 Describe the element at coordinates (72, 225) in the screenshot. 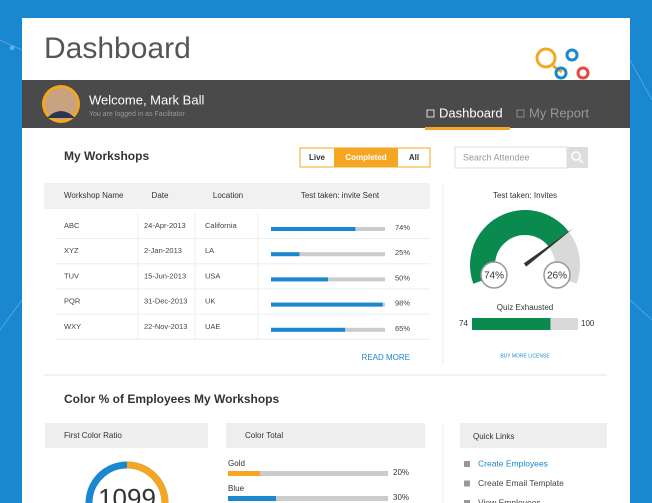

I see `table-cell: ABC` at that location.